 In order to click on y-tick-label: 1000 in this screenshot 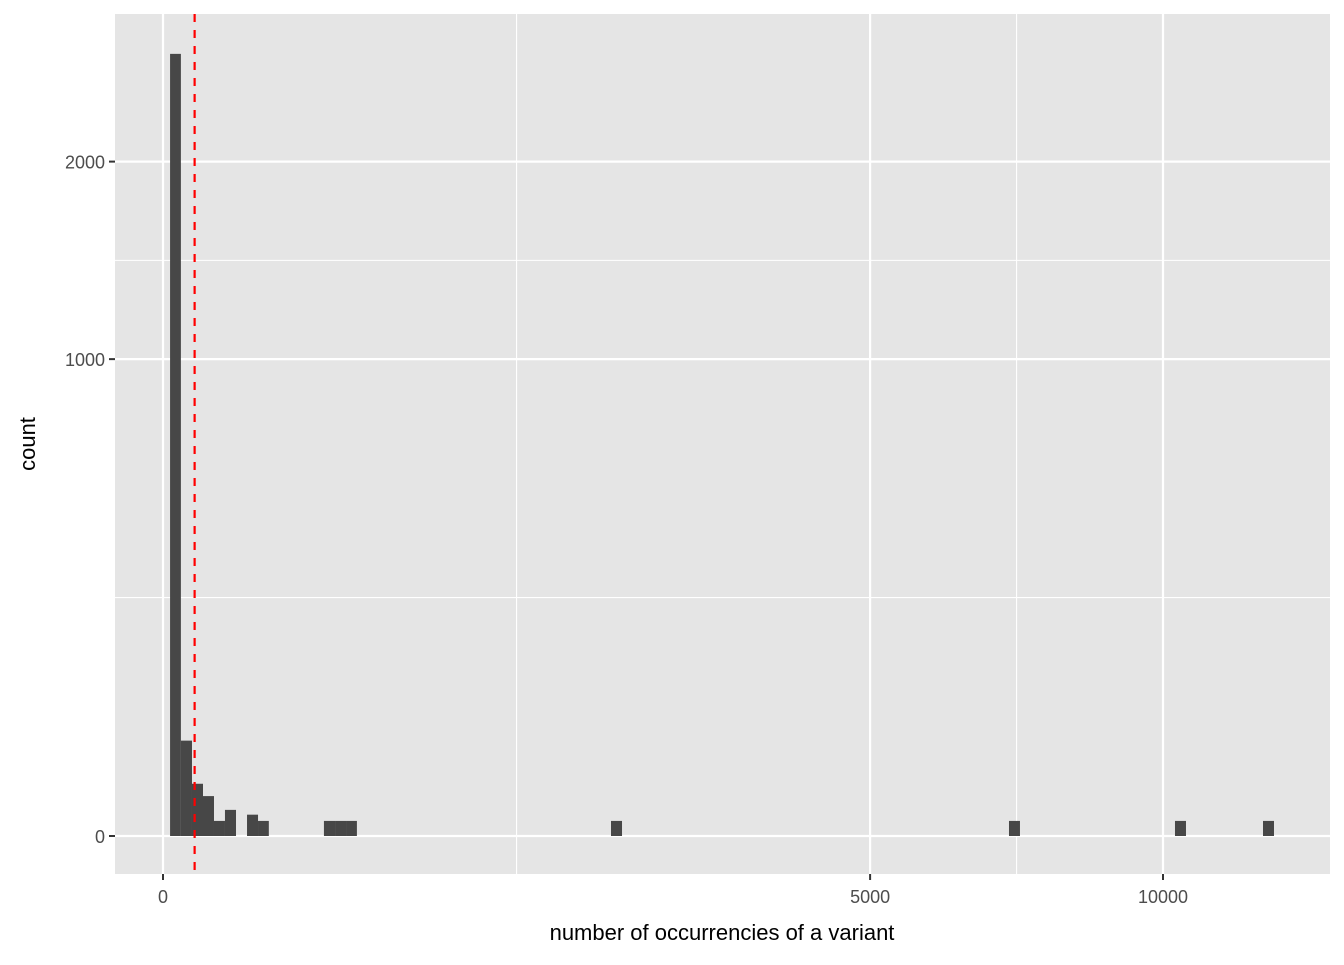, I will do `click(85, 360)`.